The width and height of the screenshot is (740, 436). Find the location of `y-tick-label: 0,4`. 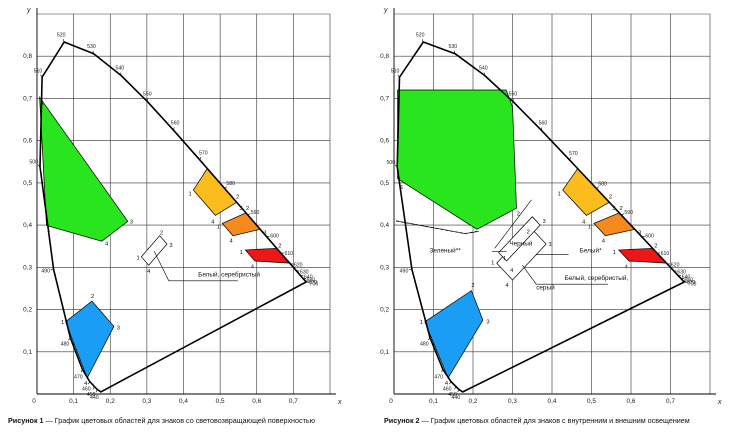

y-tick-label: 0,4 is located at coordinates (27, 225).